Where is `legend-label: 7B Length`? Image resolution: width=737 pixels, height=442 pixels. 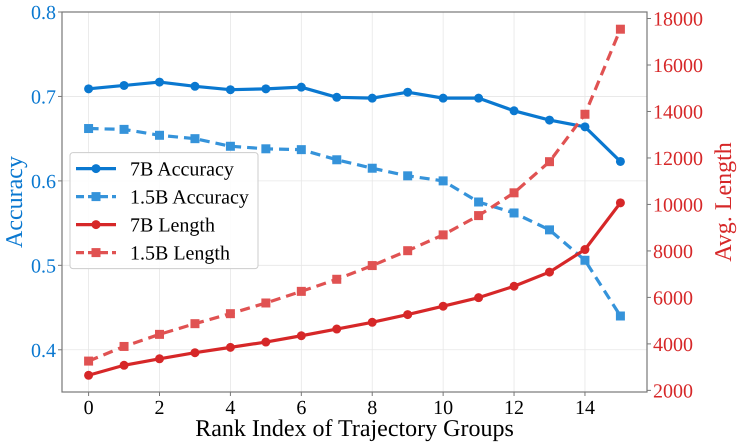
legend-label: 7B Length is located at coordinates (172, 225).